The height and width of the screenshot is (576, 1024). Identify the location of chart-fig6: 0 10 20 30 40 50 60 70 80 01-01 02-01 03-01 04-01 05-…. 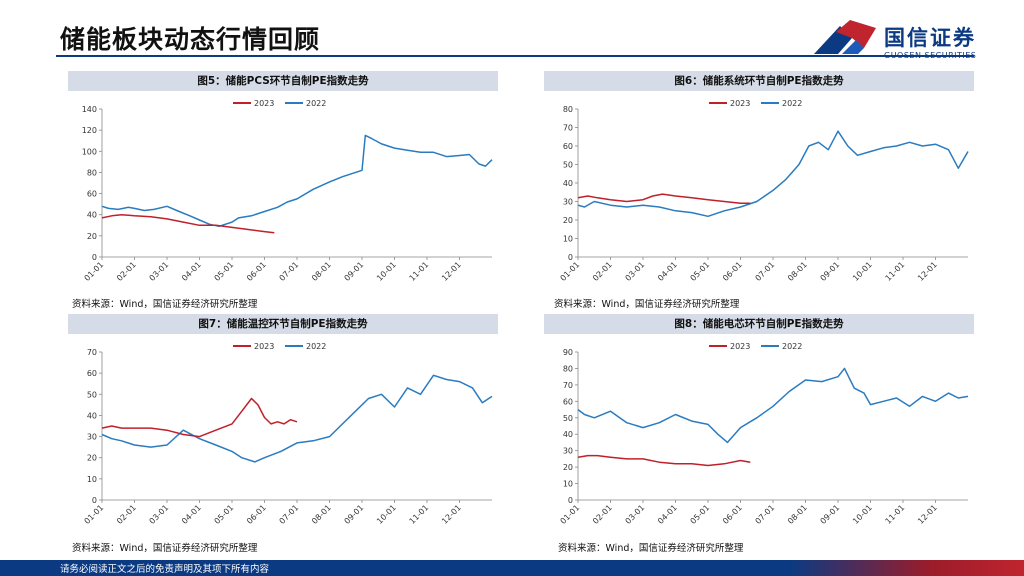
(764, 191).